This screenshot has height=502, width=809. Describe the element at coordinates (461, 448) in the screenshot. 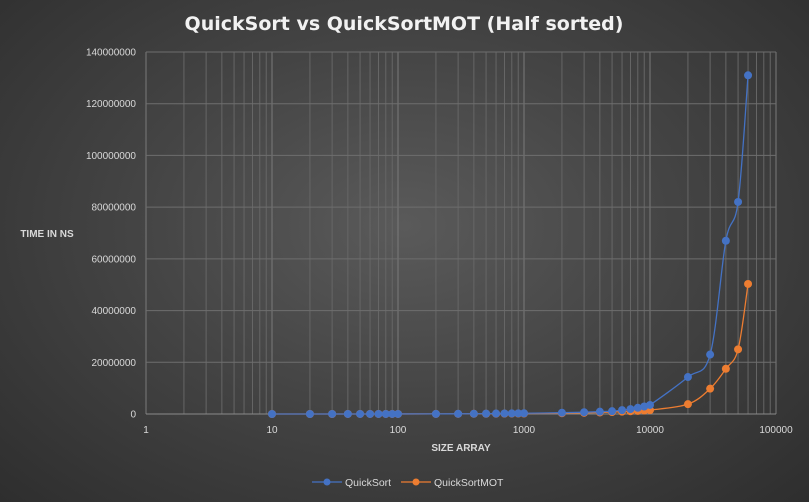

I see `x-axis-label: SIZE ARRAY` at that location.